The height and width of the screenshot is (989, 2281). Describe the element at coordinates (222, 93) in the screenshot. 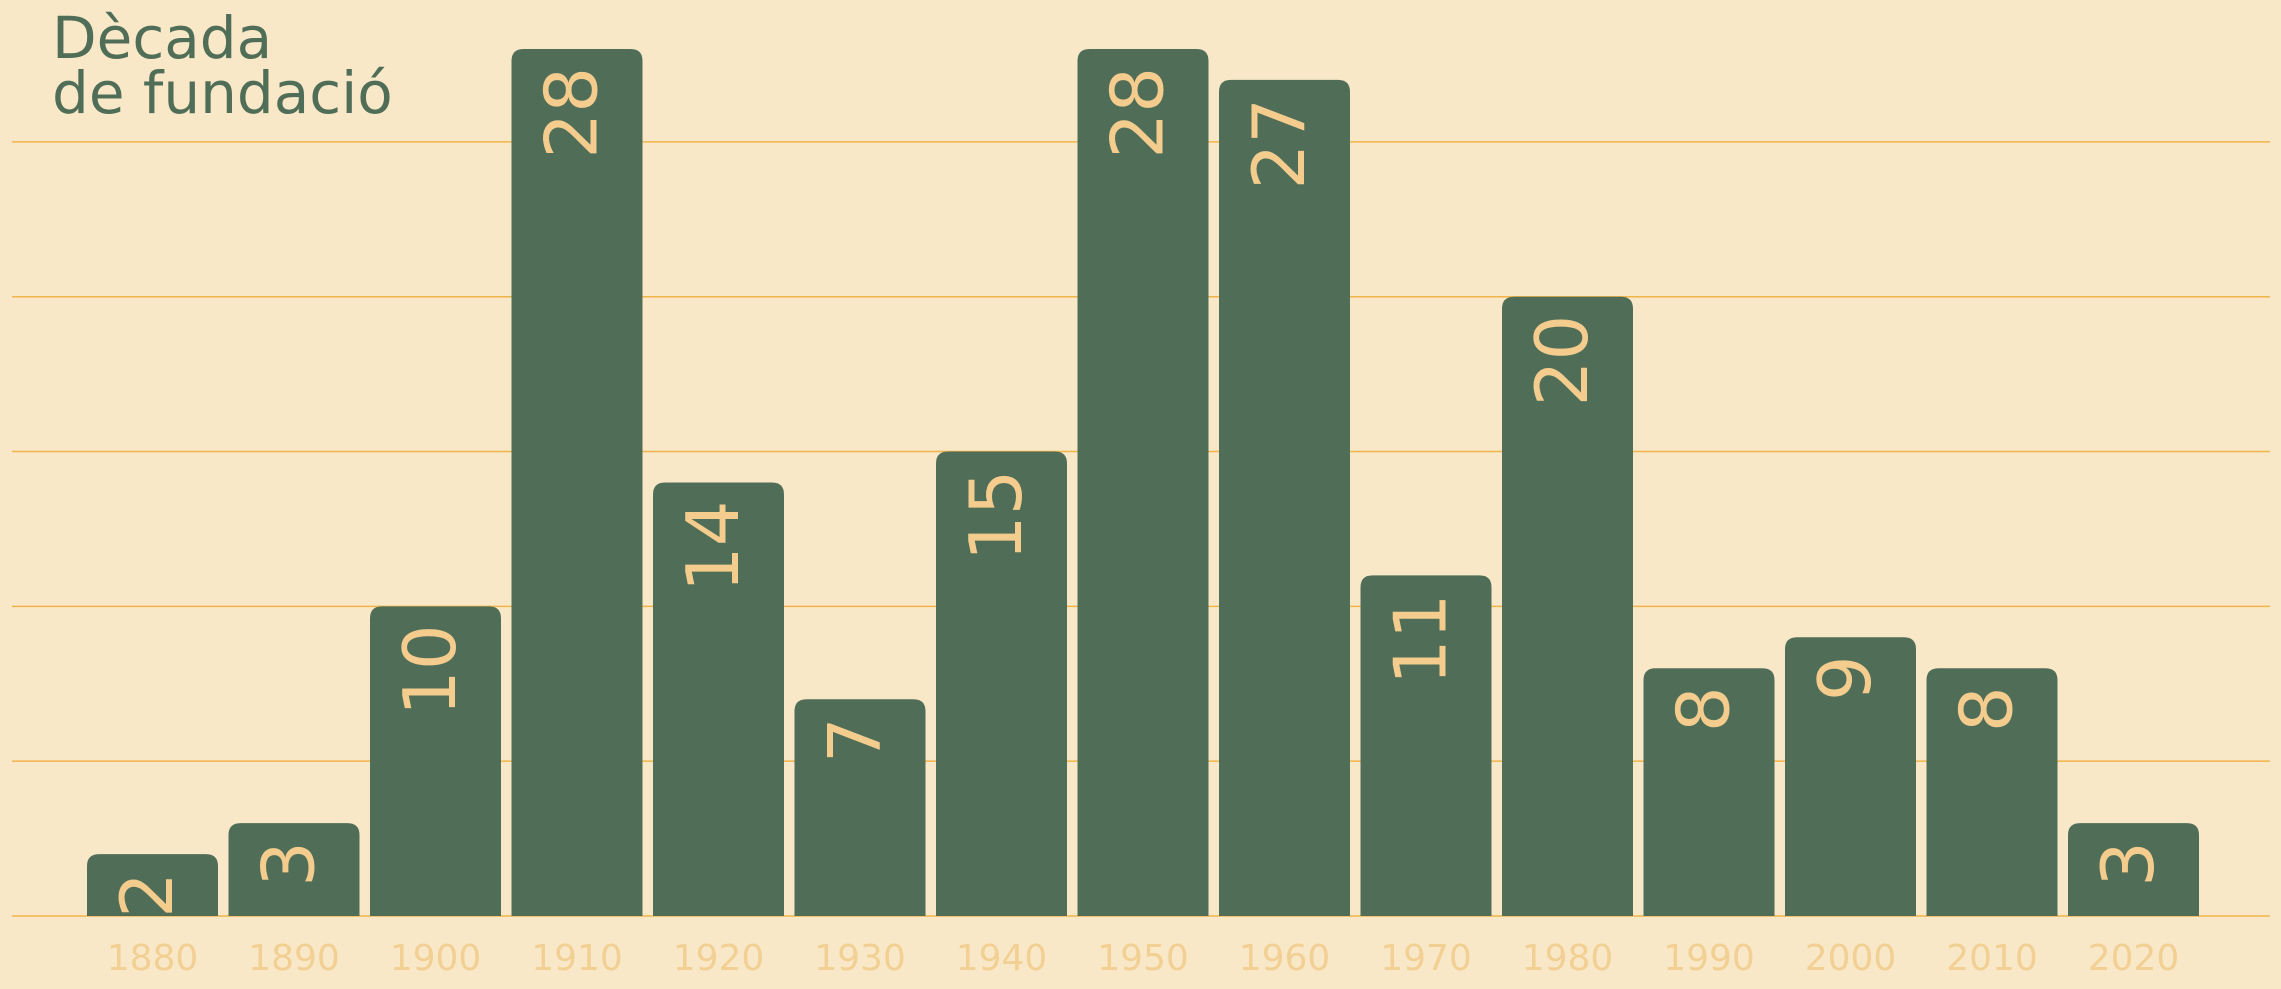

I see `chart-title: de fundació` at that location.